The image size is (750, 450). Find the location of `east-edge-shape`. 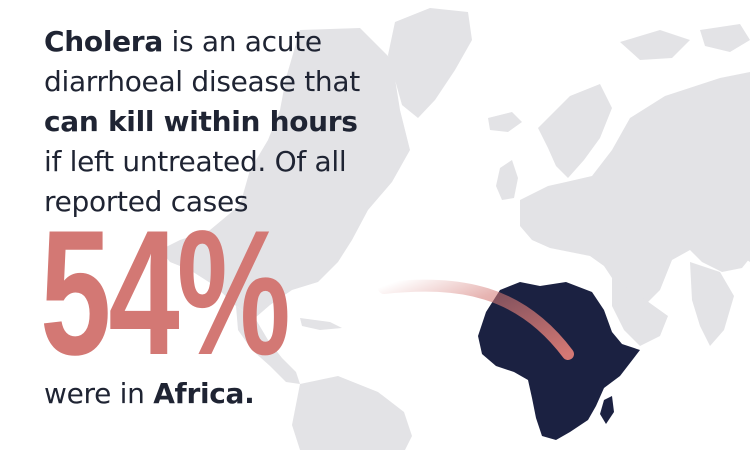

east-edge-shape is located at coordinates (746, 249).